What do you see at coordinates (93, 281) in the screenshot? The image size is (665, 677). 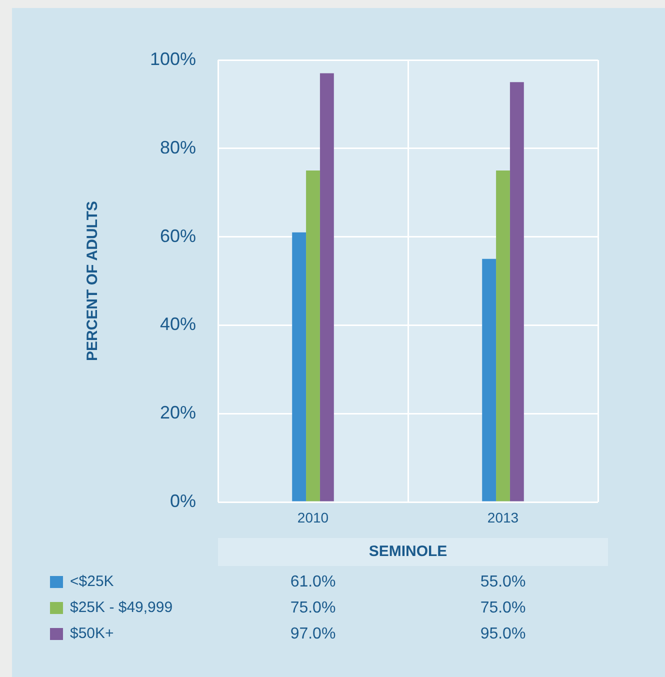 I see `y-axis-title: PERCENT OF ADULTS` at bounding box center [93, 281].